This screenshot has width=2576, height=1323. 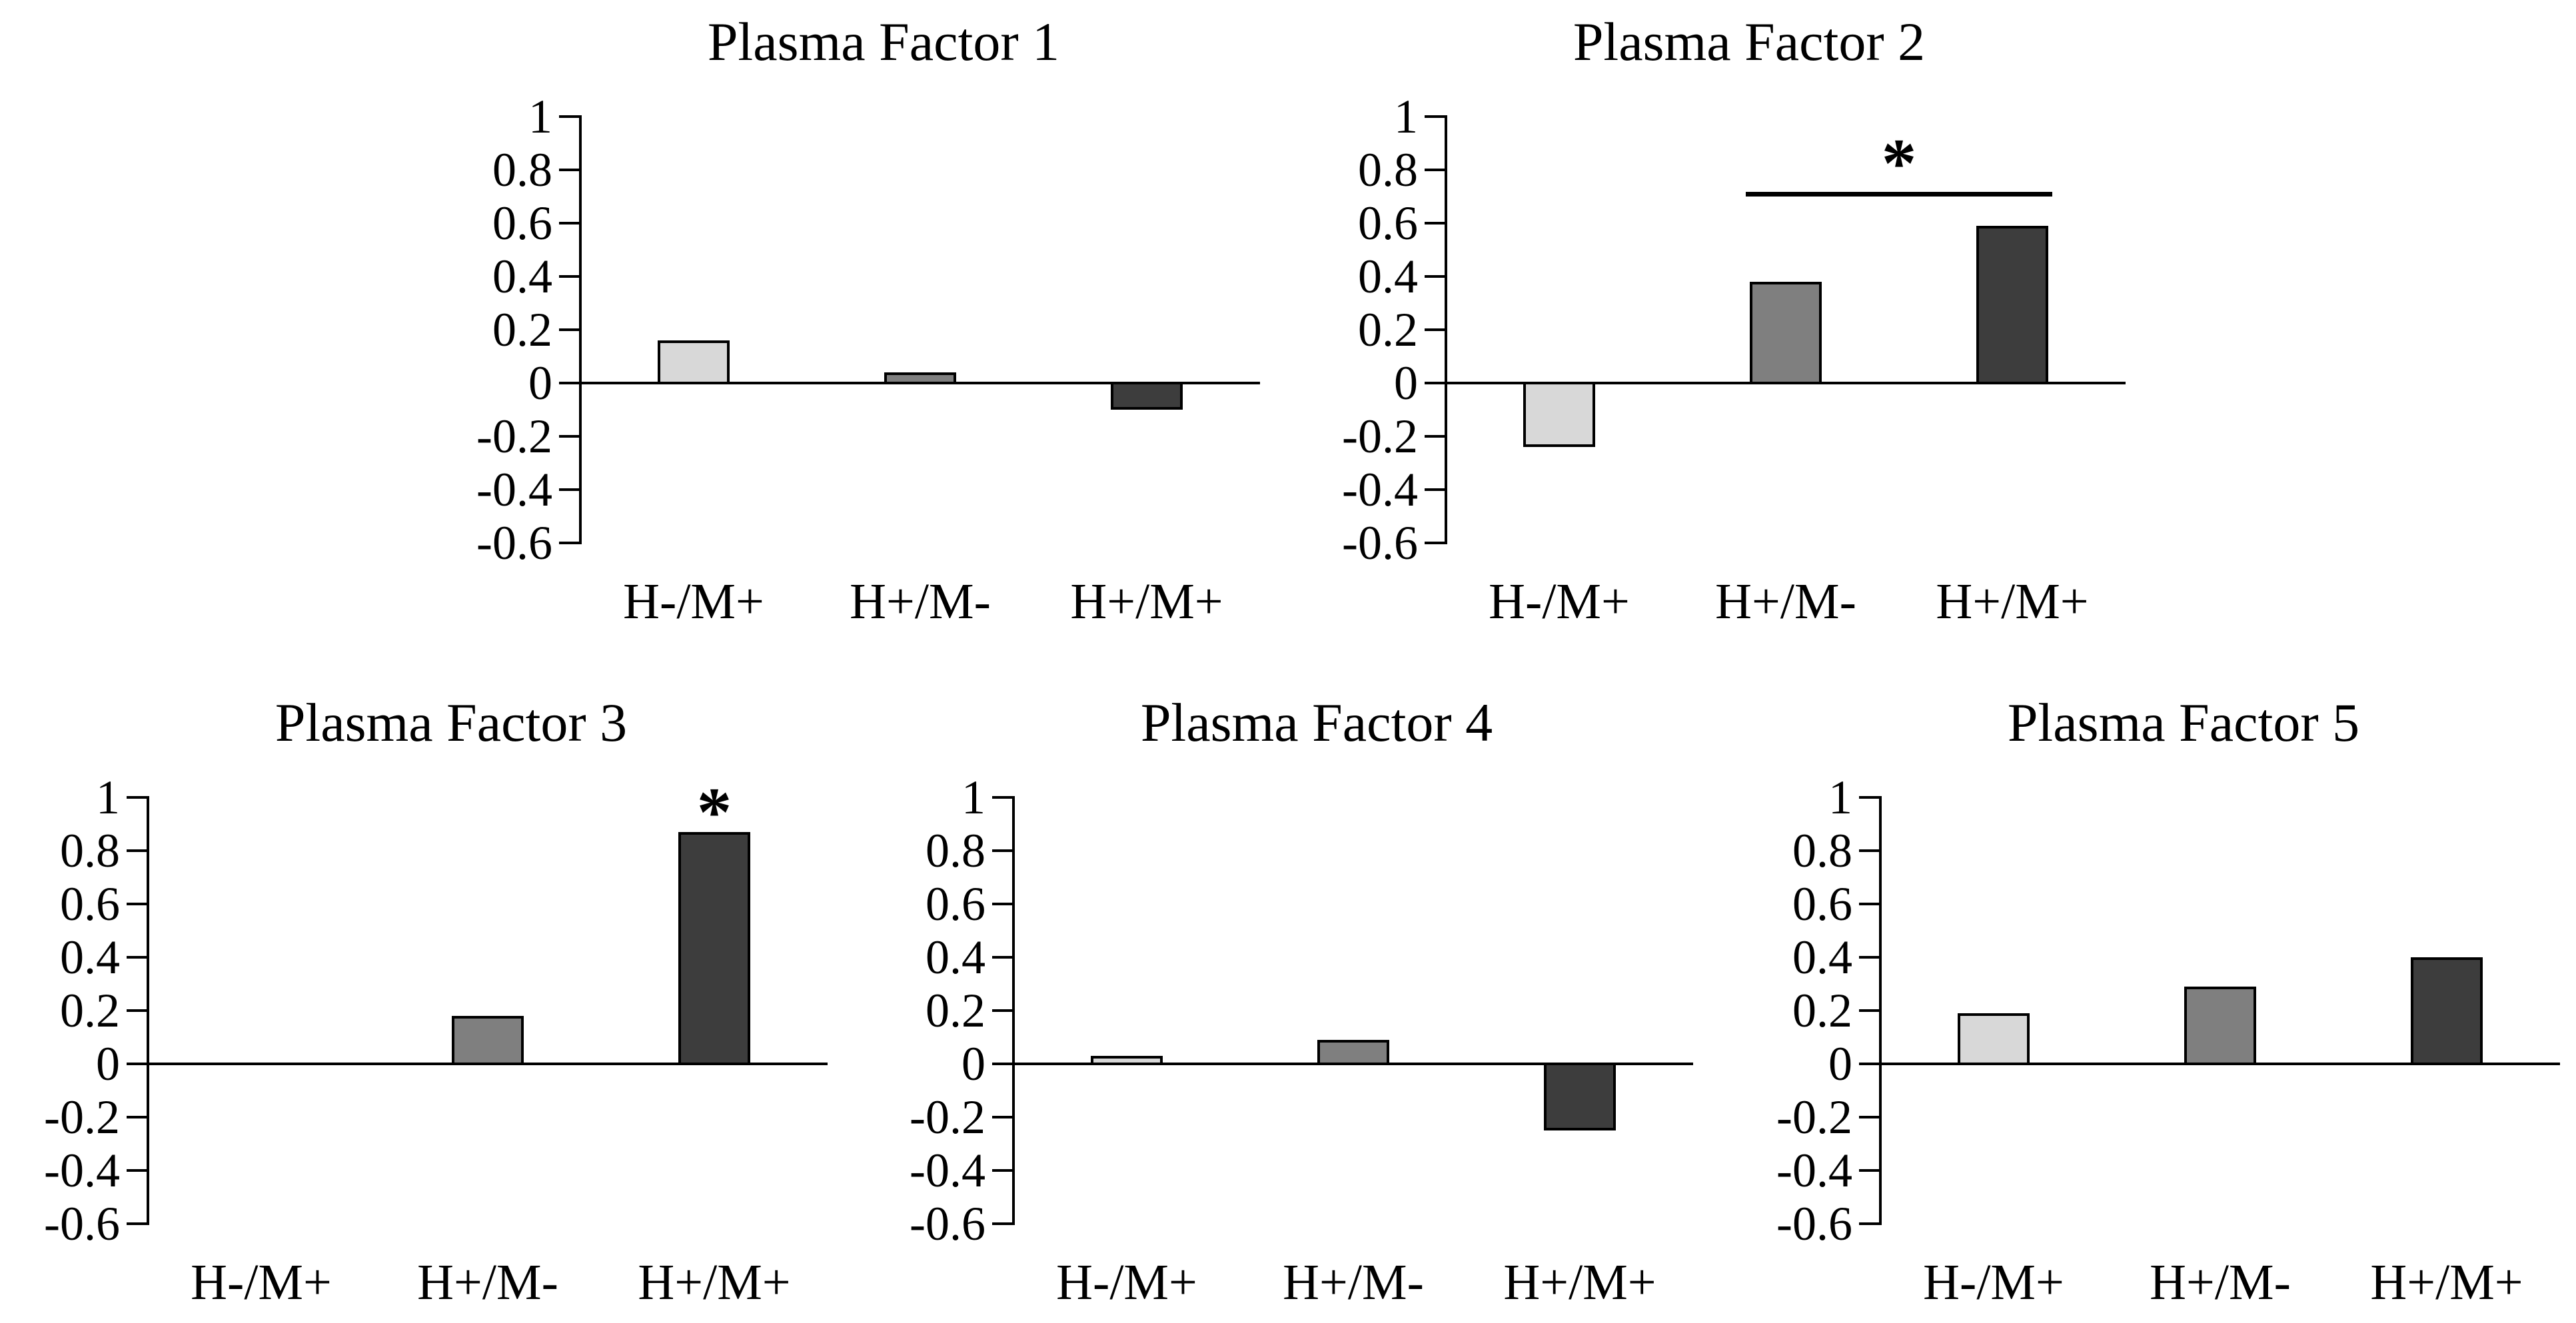 I want to click on significance-line, so click(x=1899, y=194).